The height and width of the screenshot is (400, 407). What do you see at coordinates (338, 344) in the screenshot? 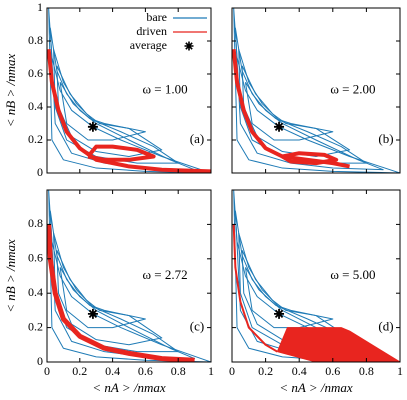
I see `driven-area` at bounding box center [338, 344].